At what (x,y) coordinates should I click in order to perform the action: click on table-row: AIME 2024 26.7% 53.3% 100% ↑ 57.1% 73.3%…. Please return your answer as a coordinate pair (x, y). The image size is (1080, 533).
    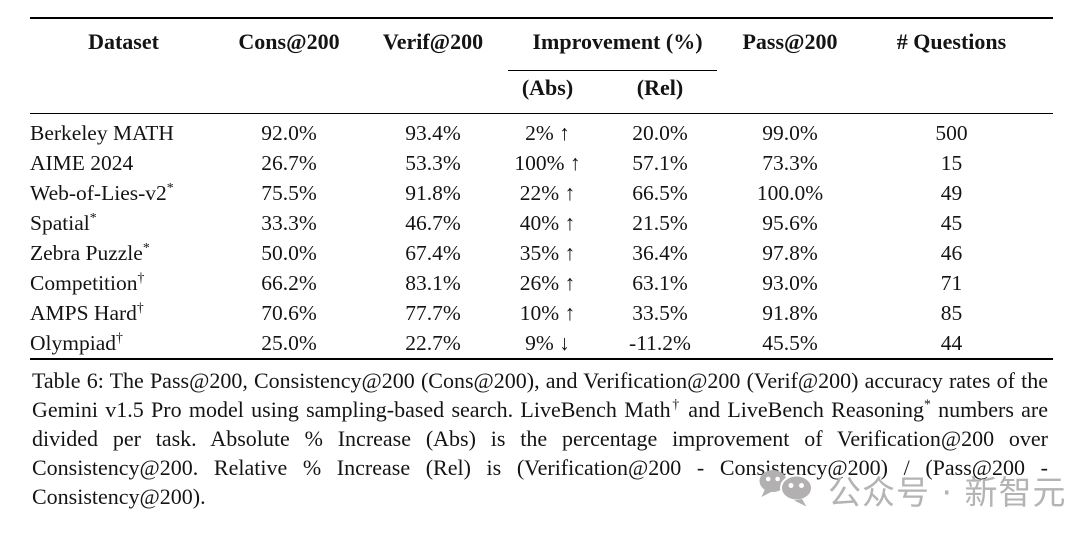
    Looking at the image, I should click on (541, 163).